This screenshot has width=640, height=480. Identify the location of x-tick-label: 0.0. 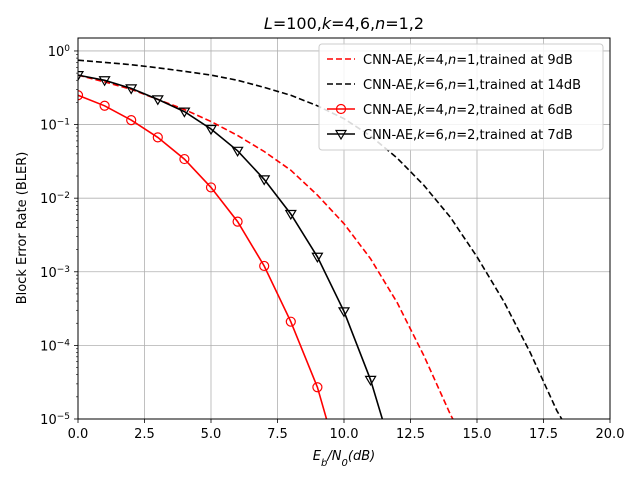
(78, 434).